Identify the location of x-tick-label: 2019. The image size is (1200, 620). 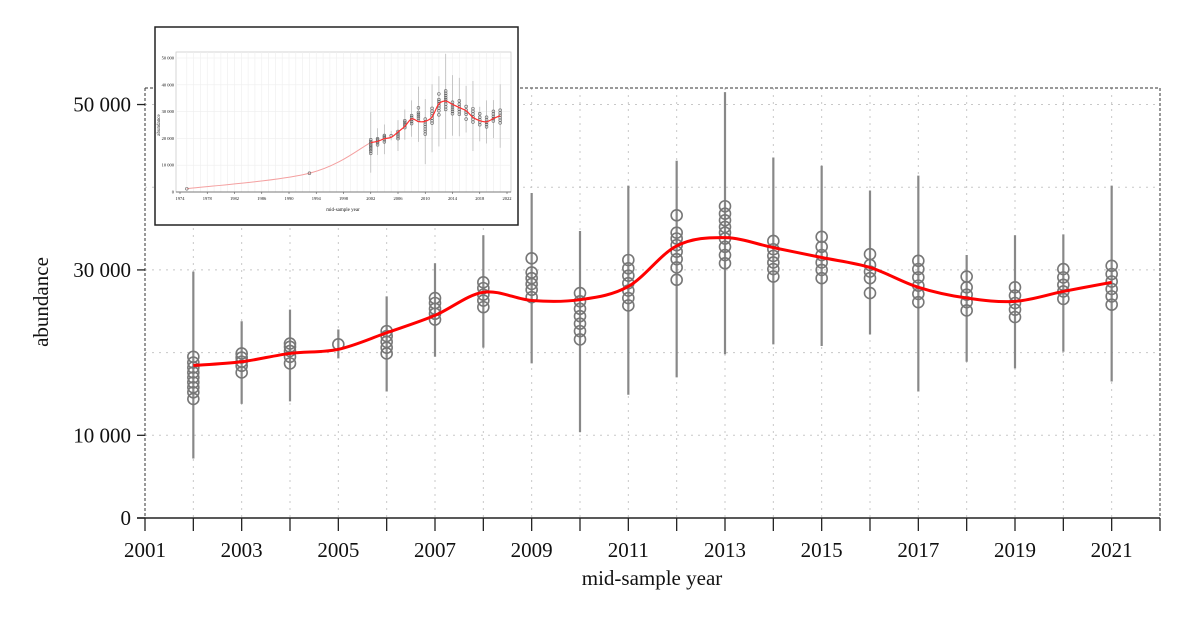
(1015, 550).